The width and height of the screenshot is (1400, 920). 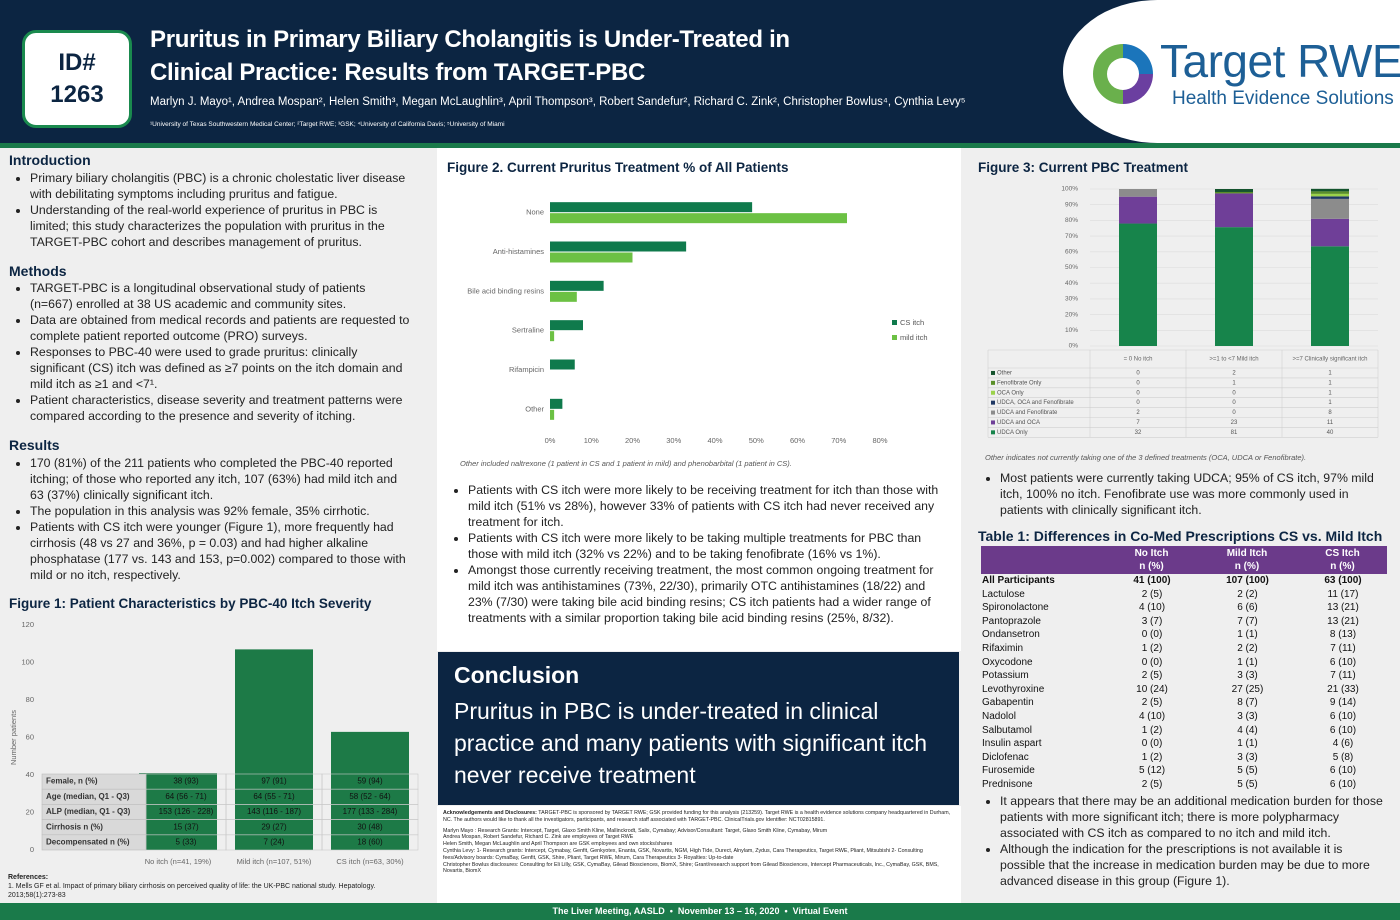 I want to click on y-tick-label: Bile acid binding resins, so click(x=505, y=290).